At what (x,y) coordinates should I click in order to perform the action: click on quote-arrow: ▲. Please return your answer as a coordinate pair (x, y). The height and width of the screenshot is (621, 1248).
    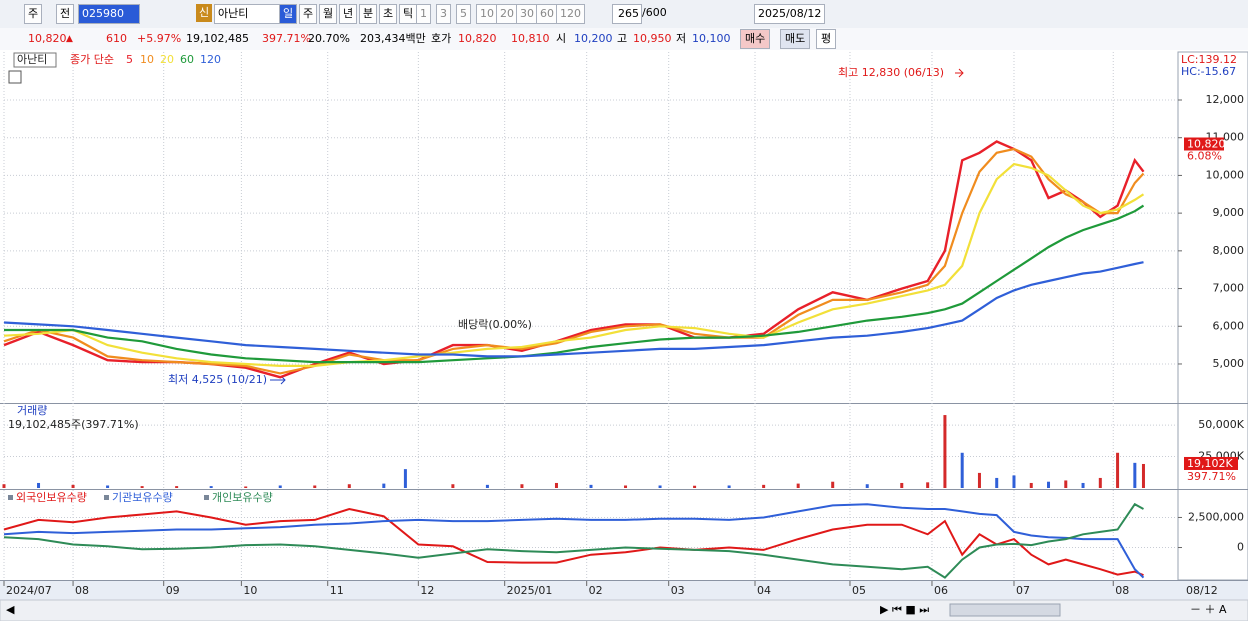
    Looking at the image, I should click on (69, 39).